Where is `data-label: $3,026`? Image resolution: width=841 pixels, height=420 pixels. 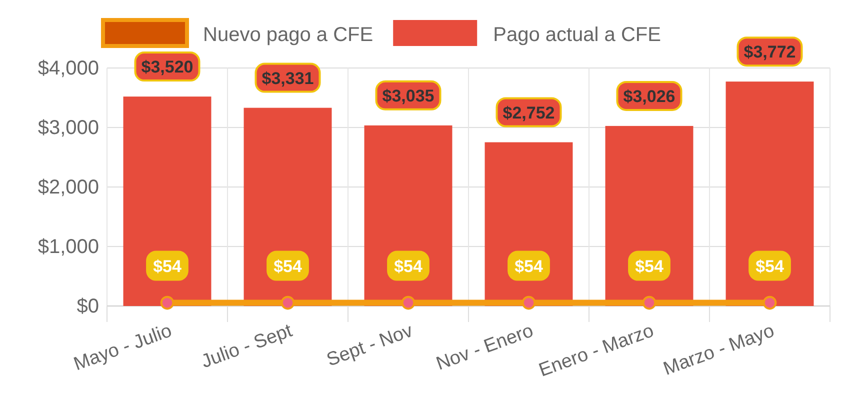
data-label: $3,026 is located at coordinates (649, 96).